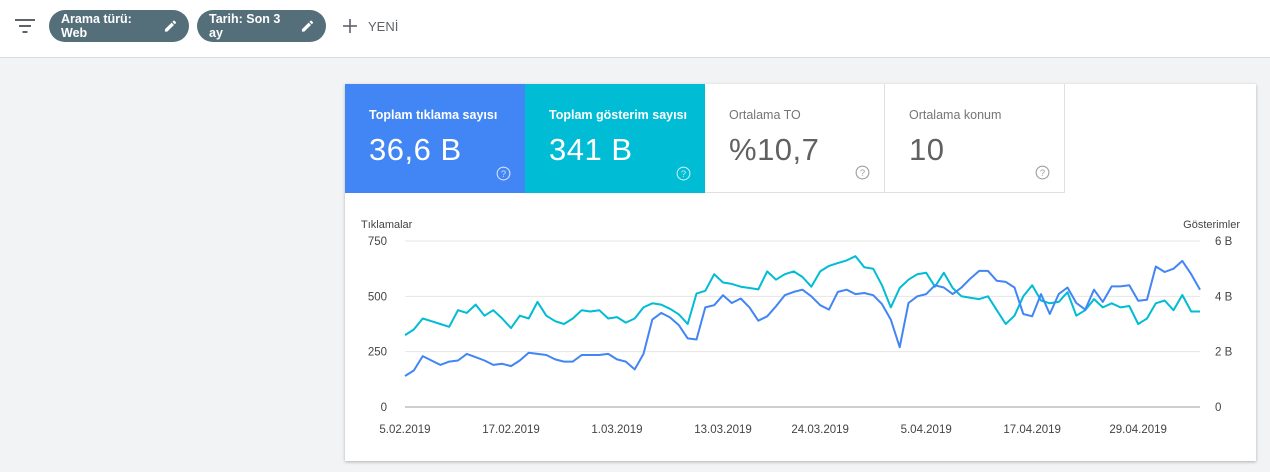 The image size is (1270, 472). I want to click on y-right-tick-label: 6 B, so click(1224, 242).